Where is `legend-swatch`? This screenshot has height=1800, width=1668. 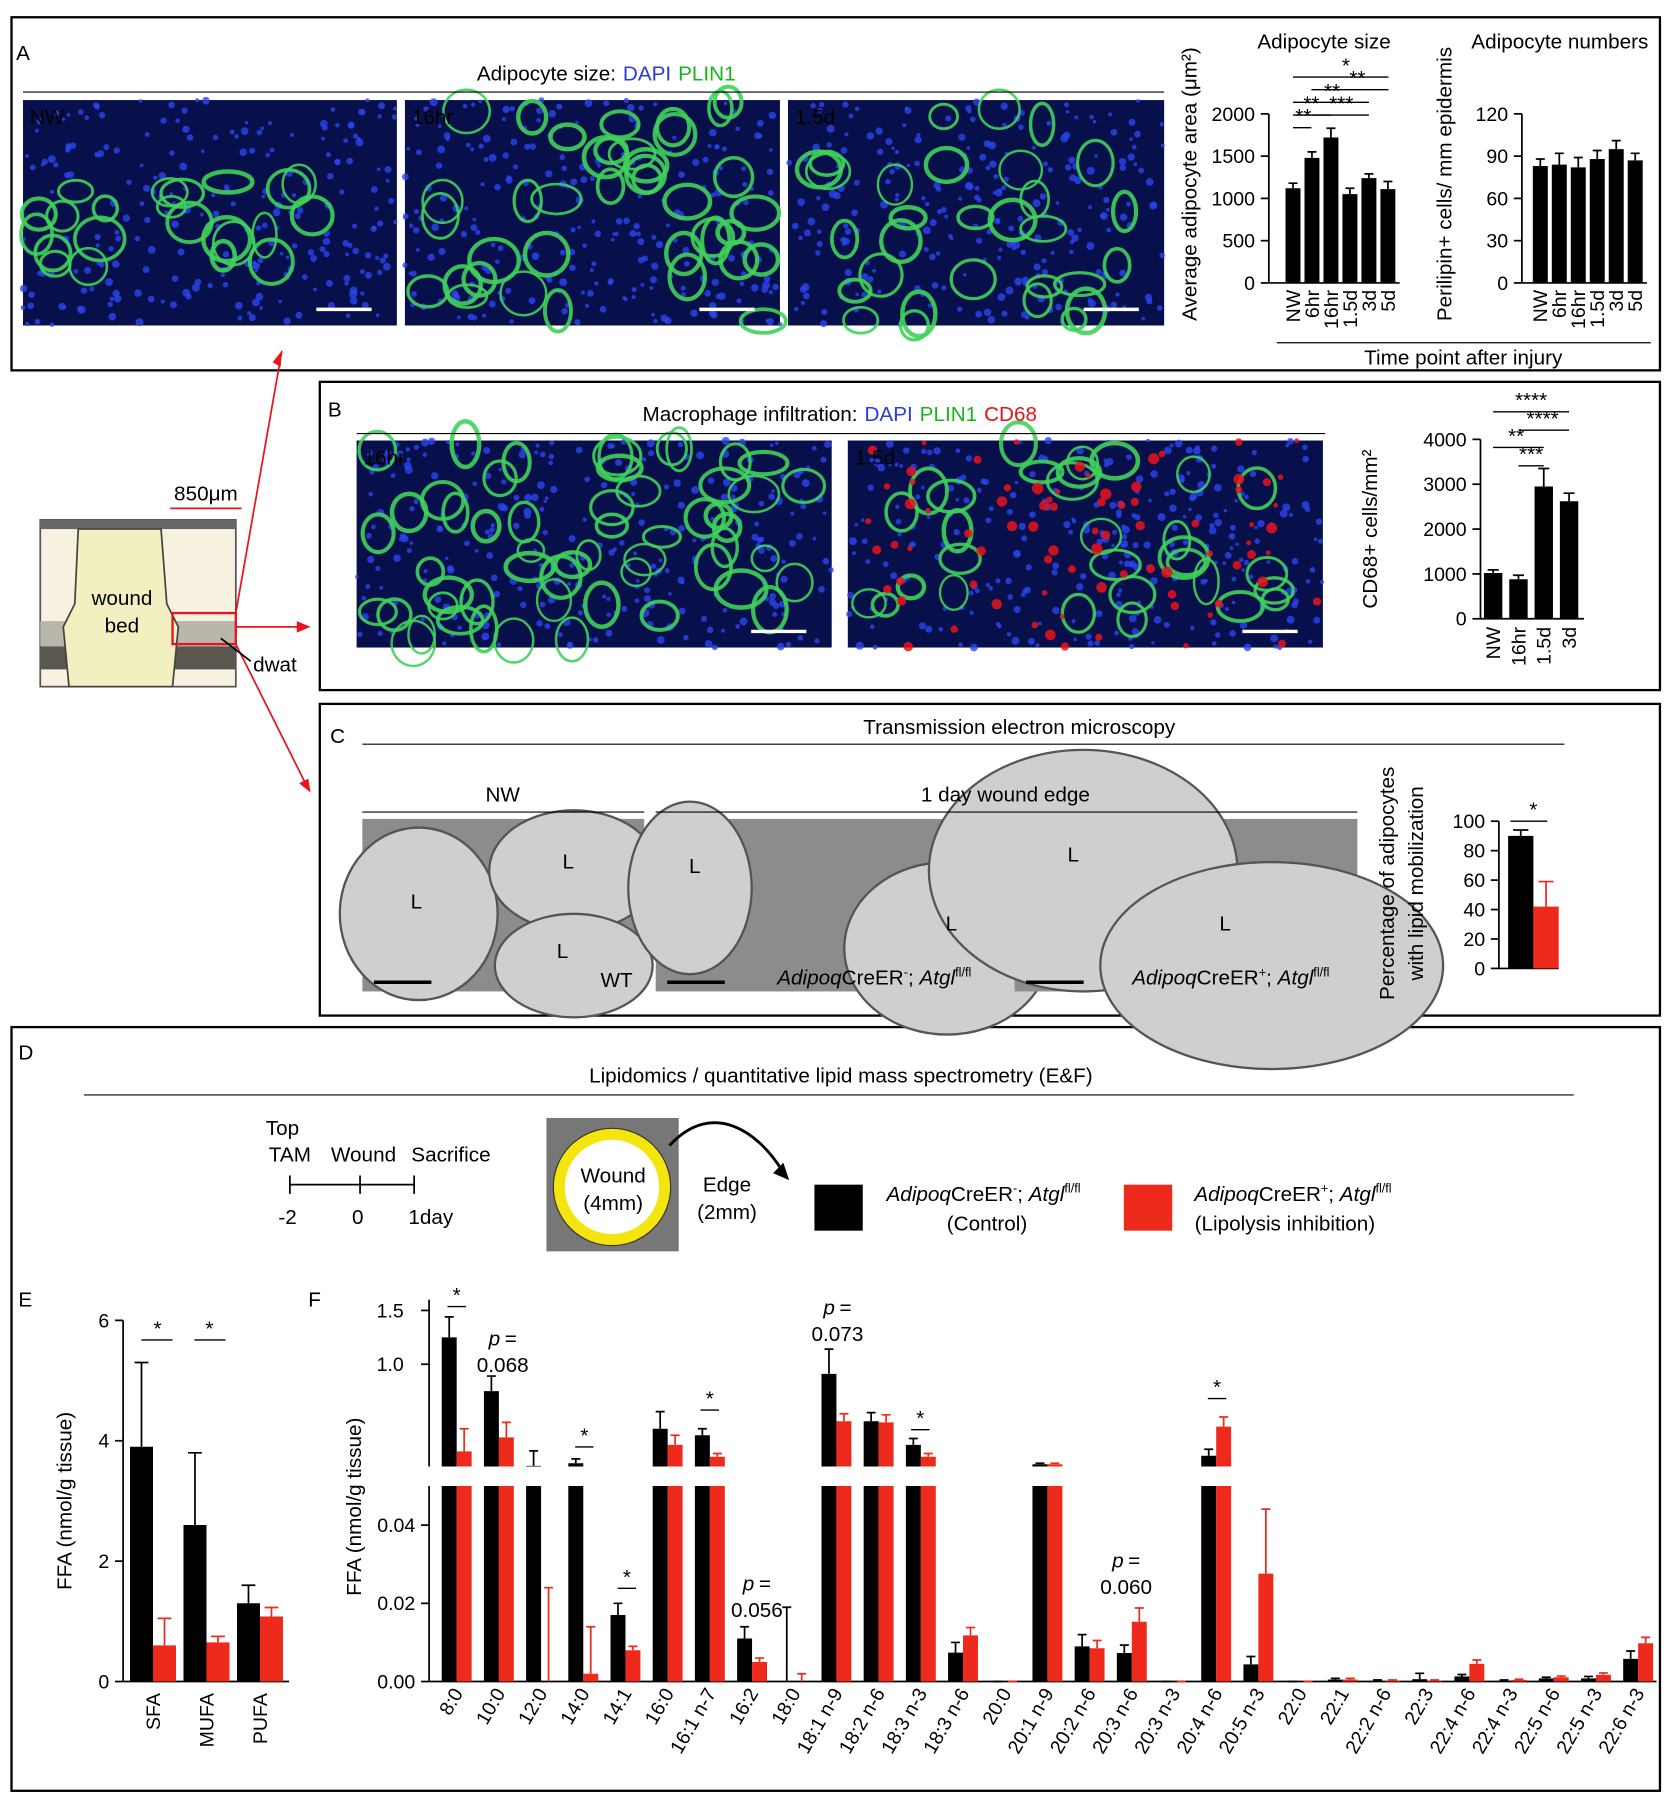 legend-swatch is located at coordinates (1148, 1207).